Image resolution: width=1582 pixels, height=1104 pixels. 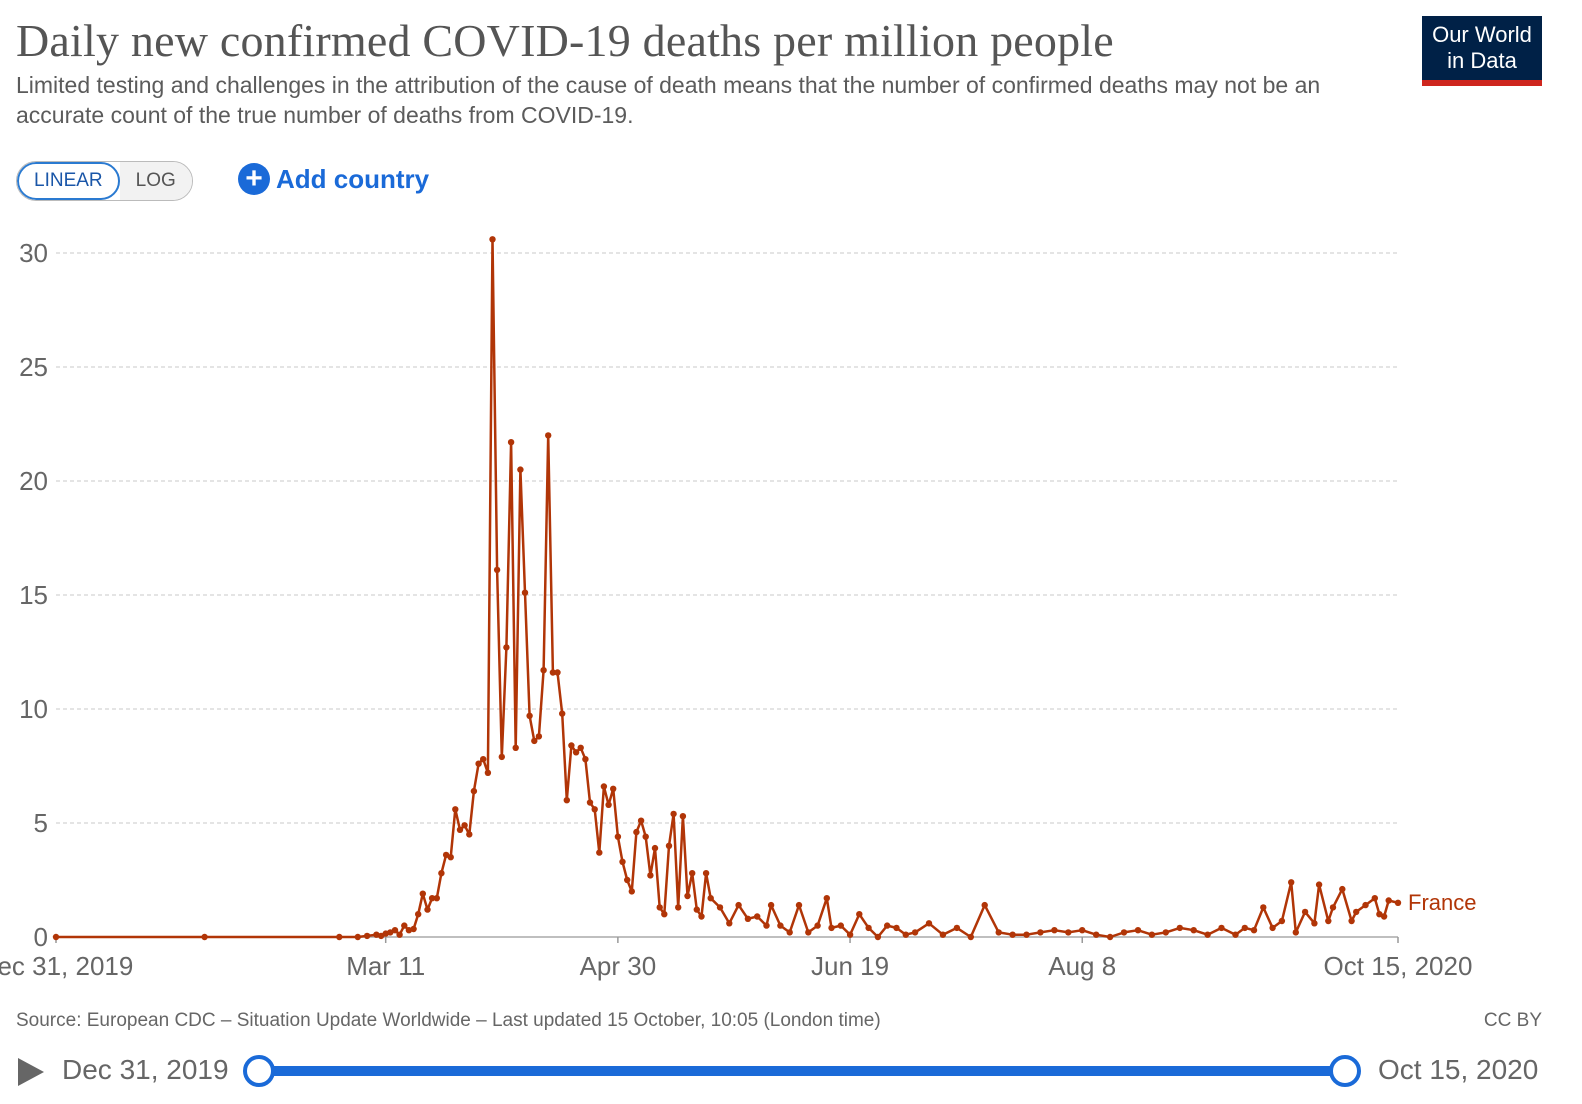 What do you see at coordinates (353, 178) in the screenshot?
I see `add-country-label: Add country` at bounding box center [353, 178].